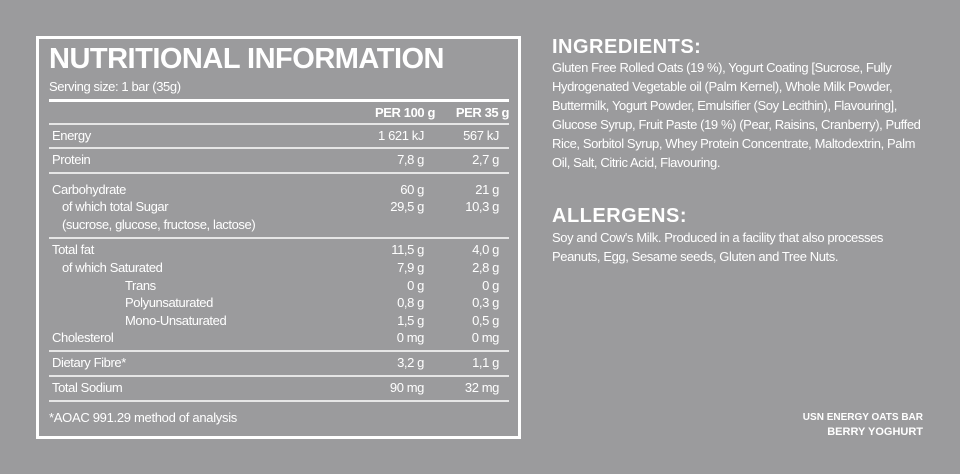  What do you see at coordinates (410, 362) in the screenshot?
I see `per100: 3,2 g` at bounding box center [410, 362].